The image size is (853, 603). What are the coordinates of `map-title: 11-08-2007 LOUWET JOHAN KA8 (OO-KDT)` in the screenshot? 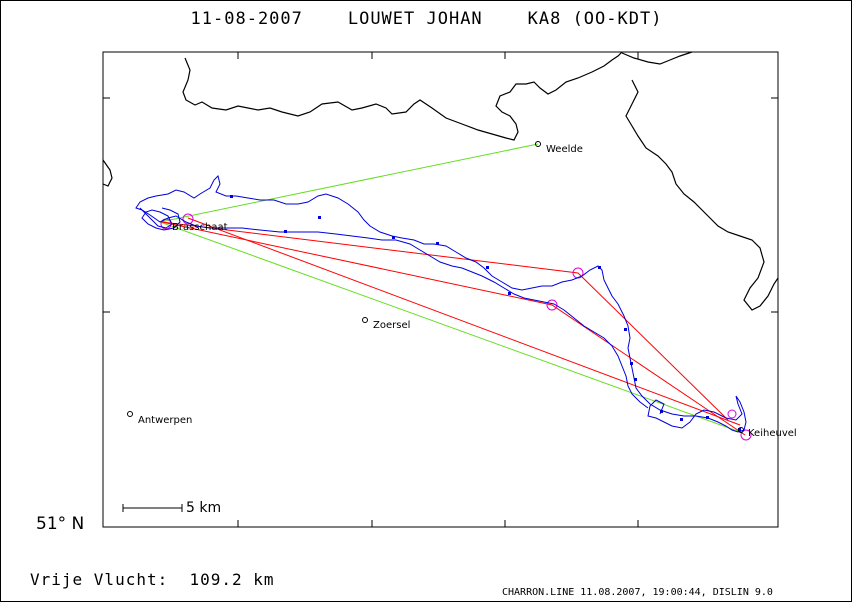 It's located at (426, 19).